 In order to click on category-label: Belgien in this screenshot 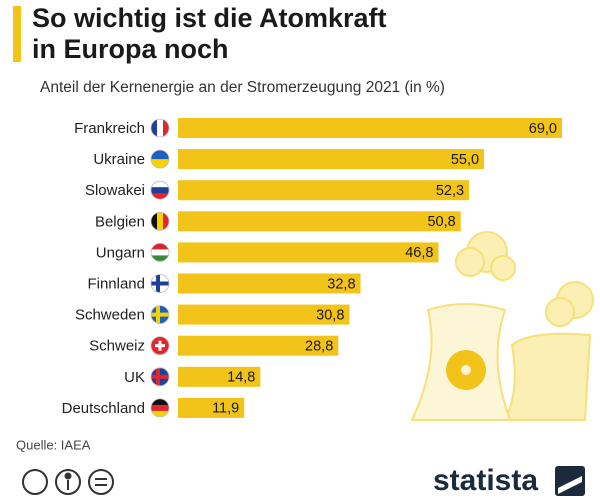, I will do `click(120, 221)`.